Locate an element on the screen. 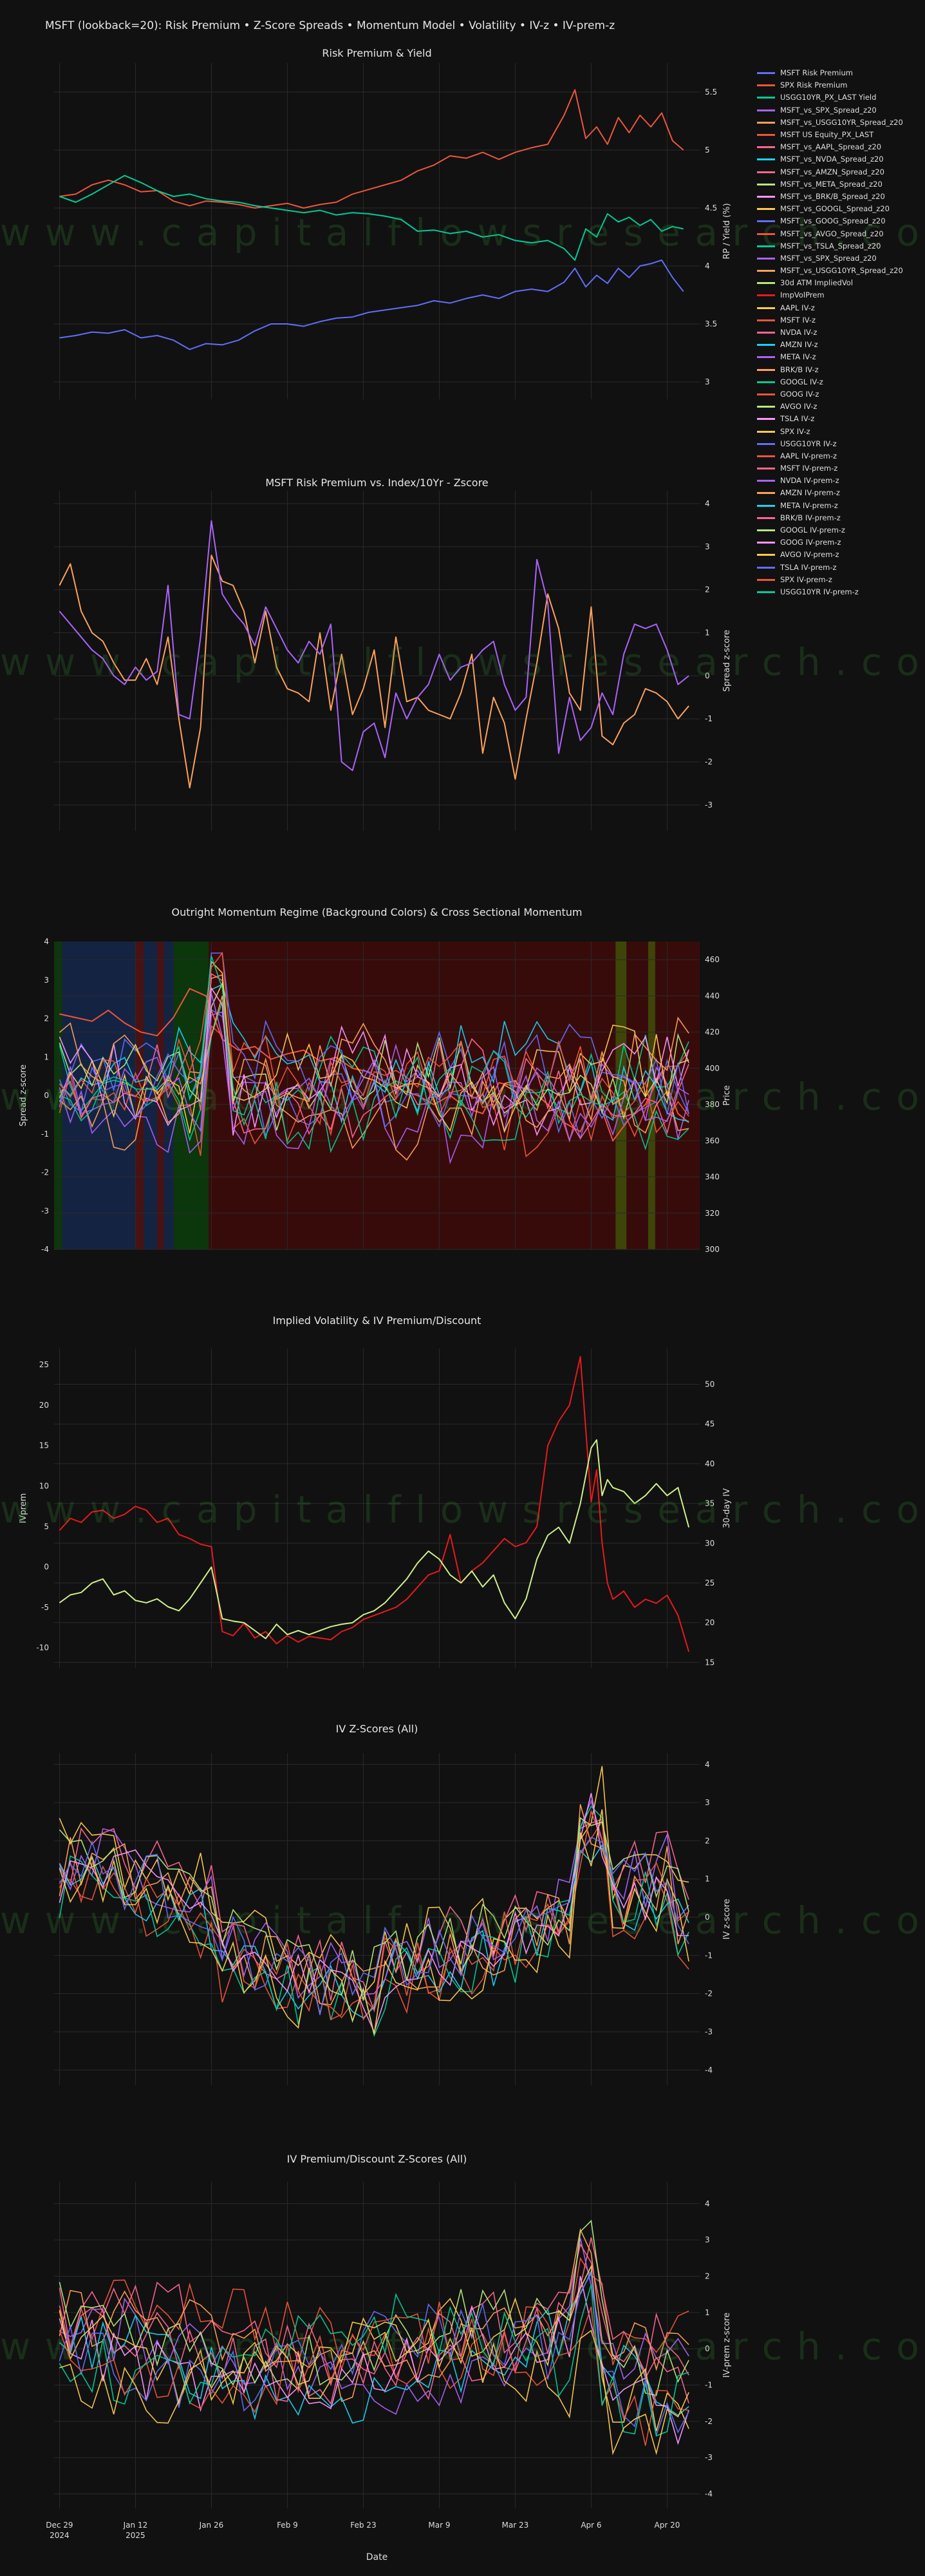  legend-item: SPX IV-z is located at coordinates (830, 431).